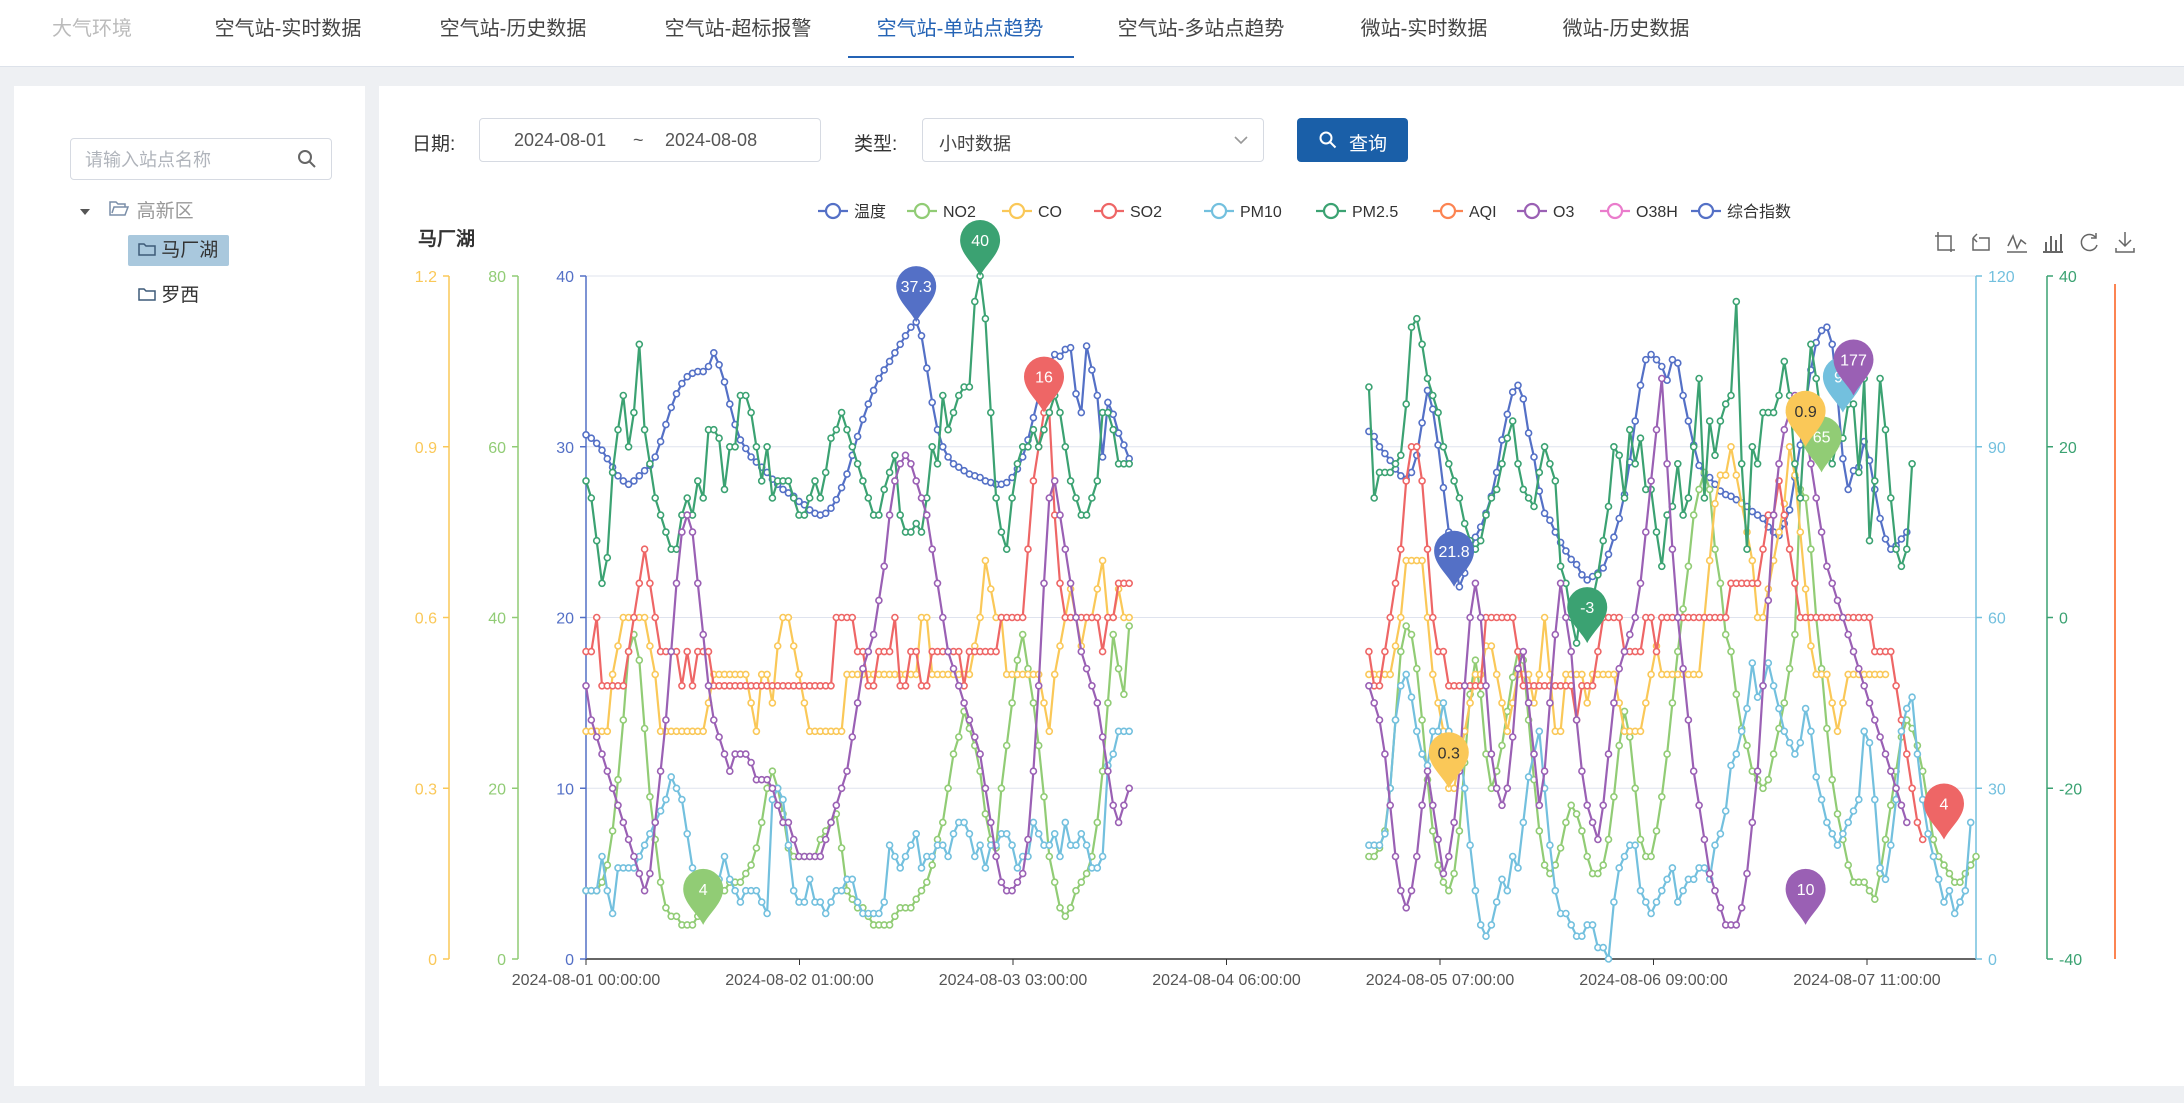 The width and height of the screenshot is (2184, 1103). What do you see at coordinates (1352, 140) in the screenshot?
I see `query-button: 查询` at bounding box center [1352, 140].